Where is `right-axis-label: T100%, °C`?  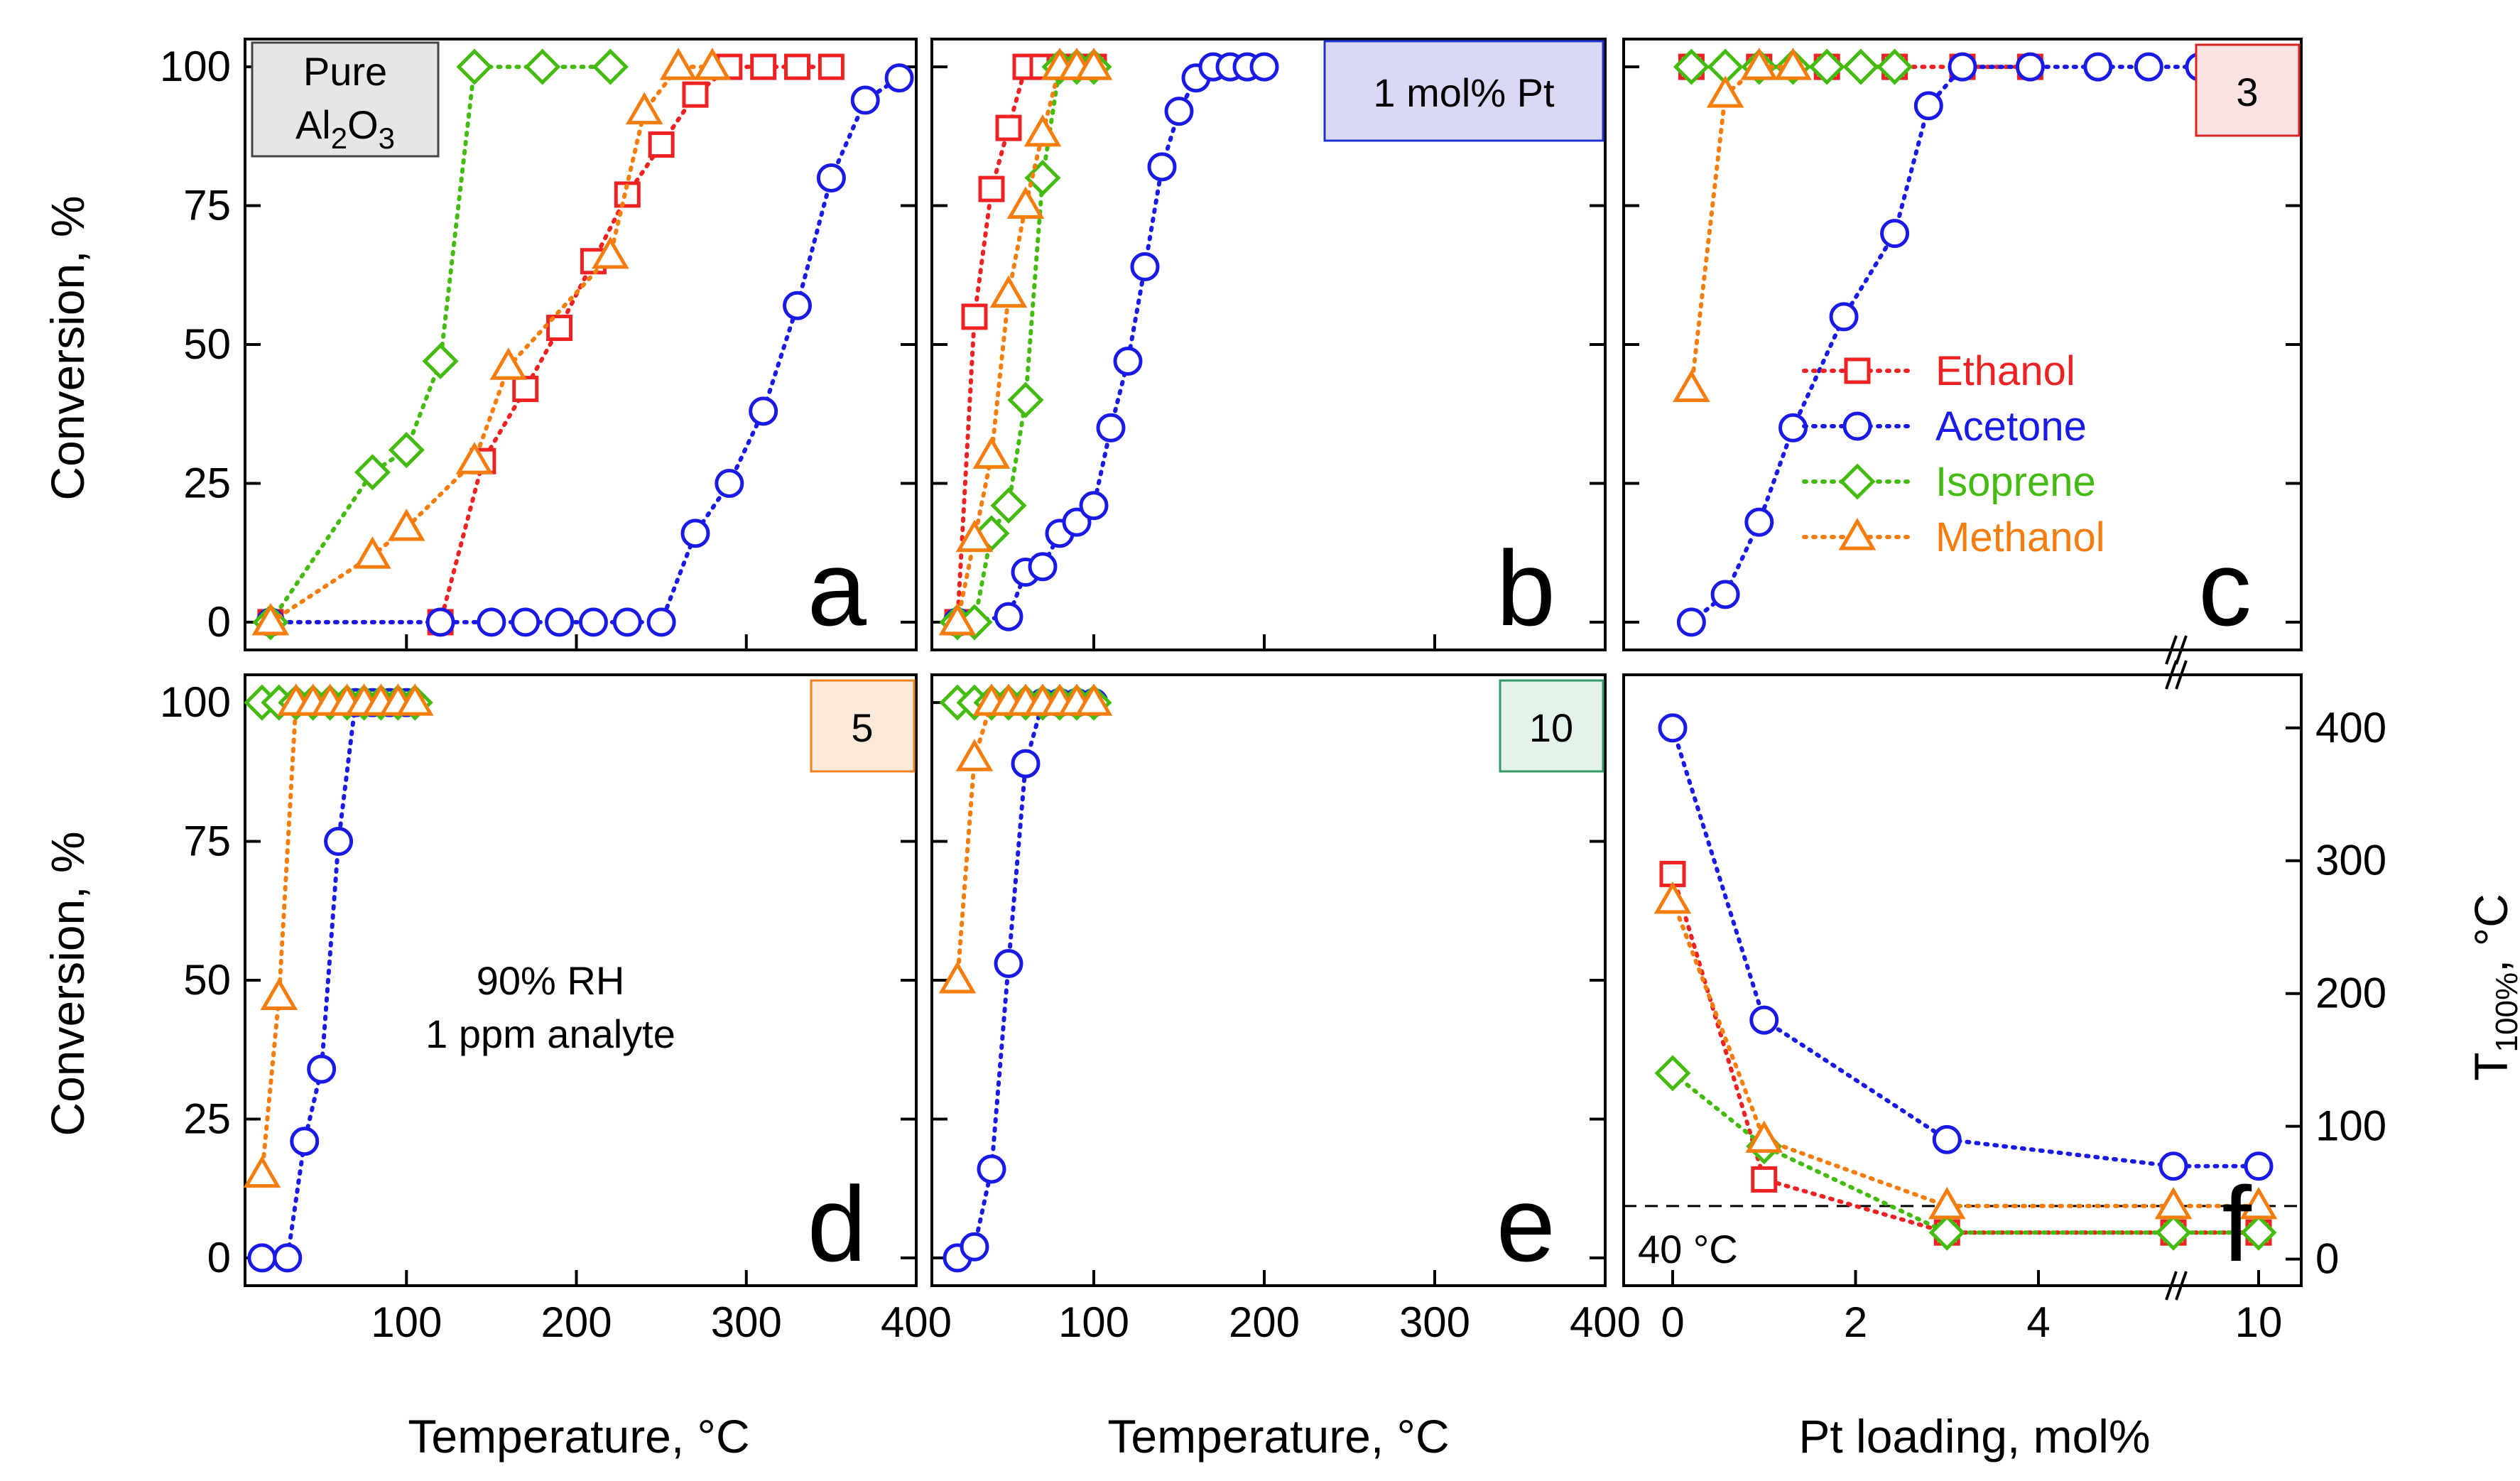 right-axis-label: T100%, °C is located at coordinates (2493, 987).